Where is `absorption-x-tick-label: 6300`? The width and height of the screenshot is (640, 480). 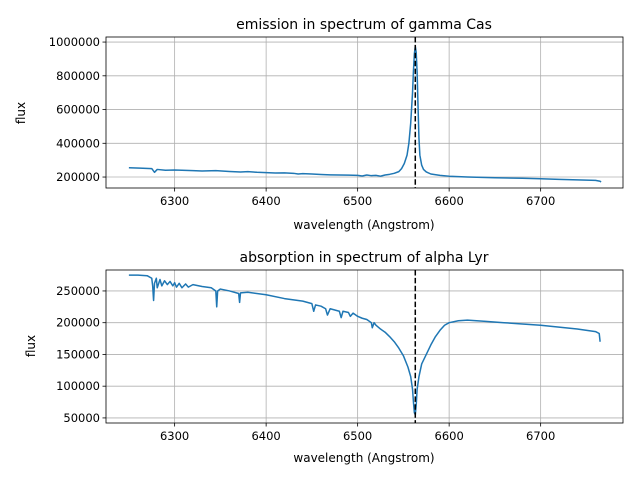 absorption-x-tick-label: 6300 is located at coordinates (174, 436).